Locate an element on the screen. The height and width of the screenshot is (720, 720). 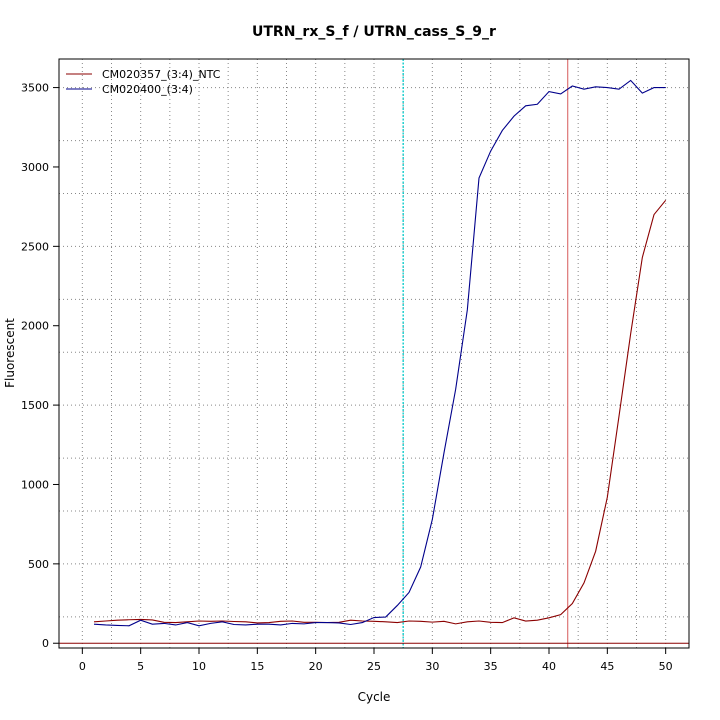
y-tick-label: 500 is located at coordinates (38, 564).